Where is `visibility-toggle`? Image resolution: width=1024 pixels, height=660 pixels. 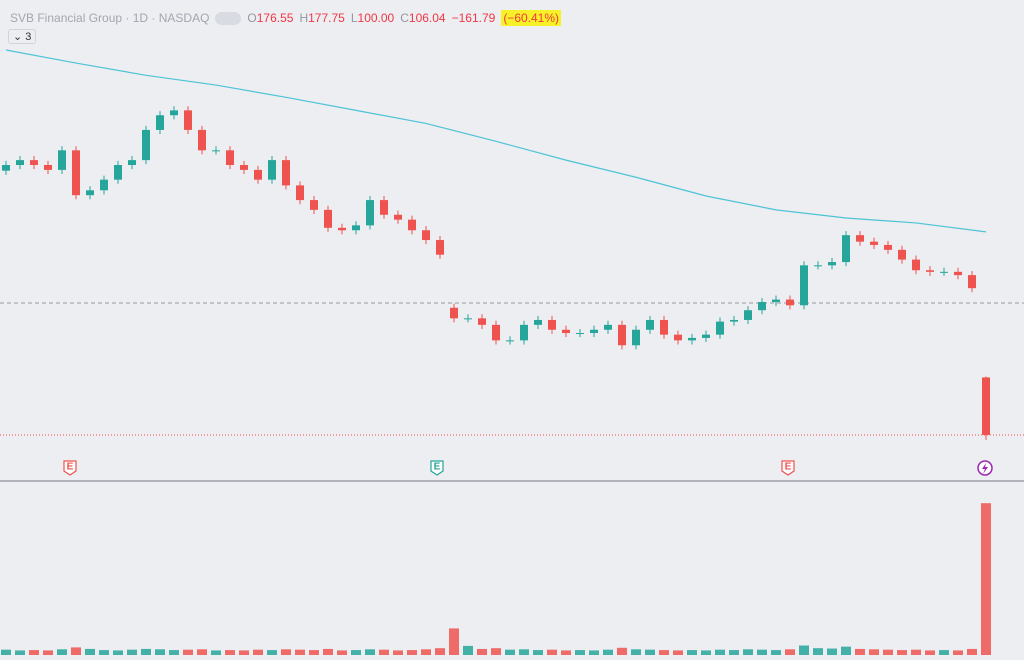 visibility-toggle is located at coordinates (228, 18).